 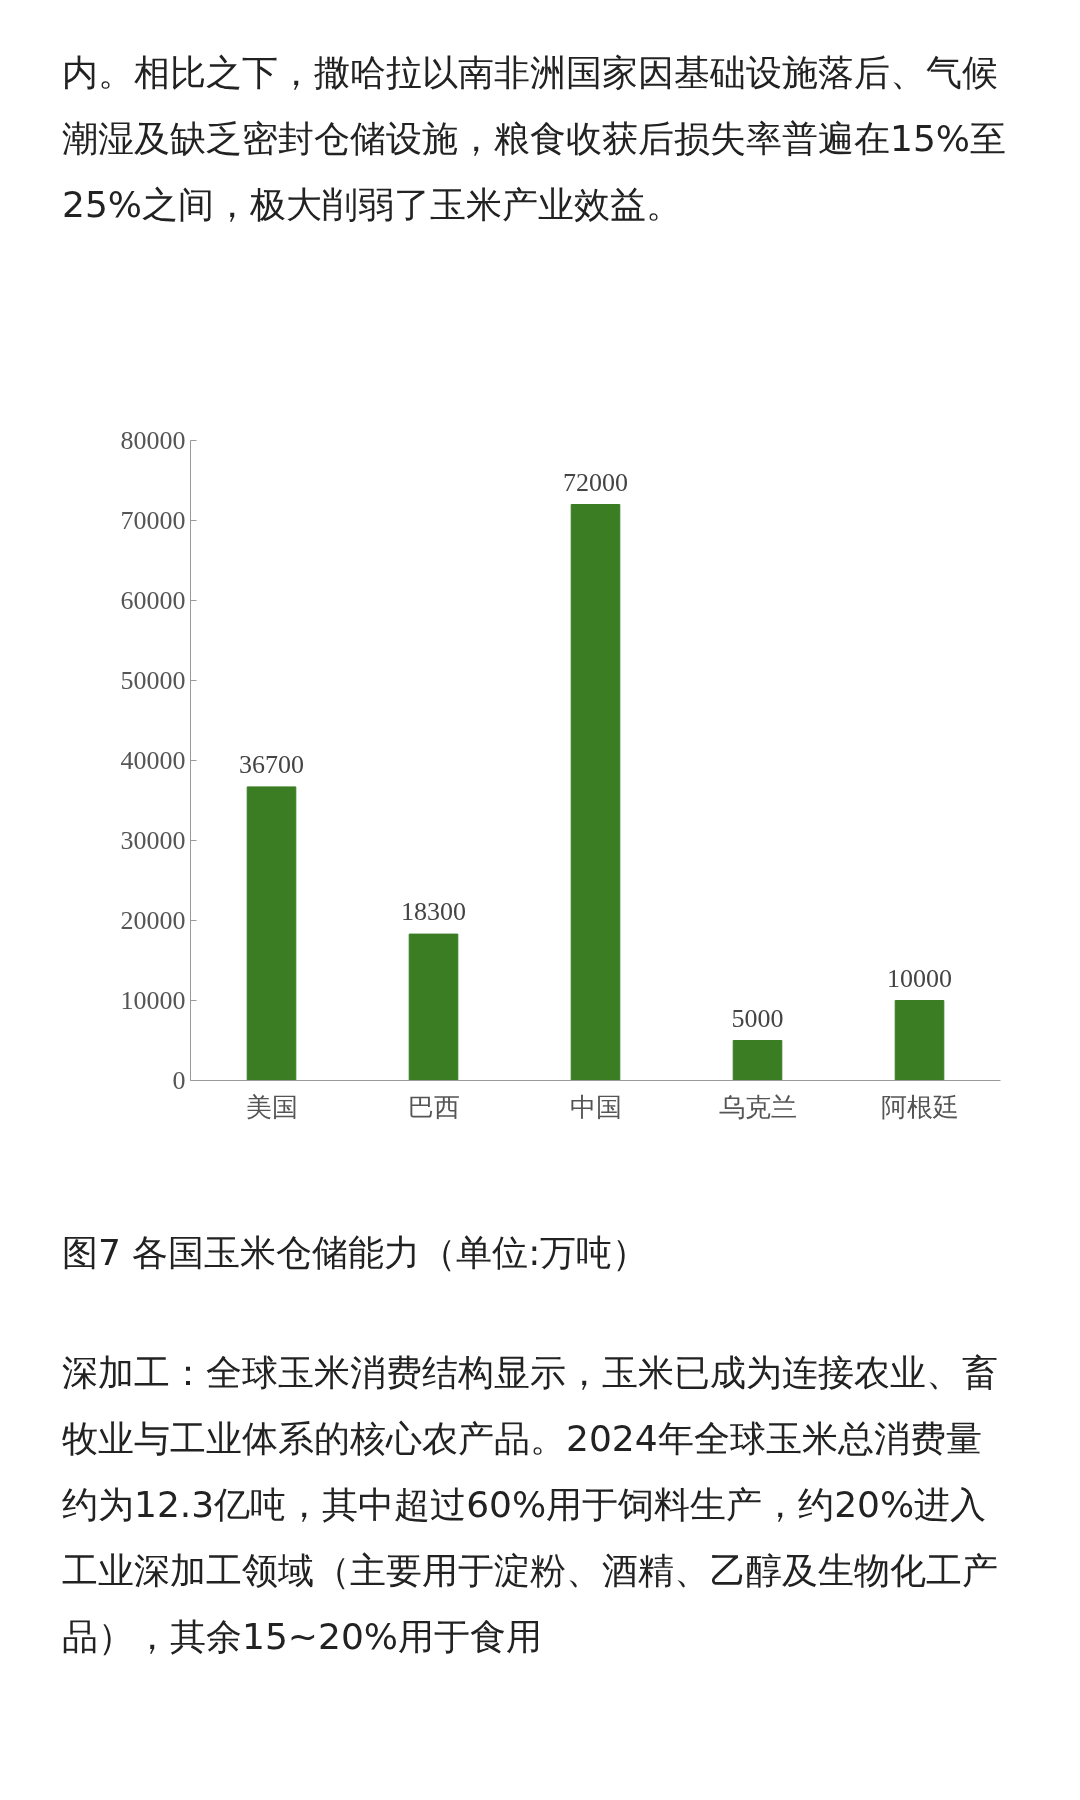 What do you see at coordinates (534, 139) in the screenshot?
I see `text: 内。相比之下，撒哈拉以南非洲国家因基础设施落后、气候潮湿及缺乏密封仓储设施，粮食收获后损失率普遍在15%至25%之间，极大削弱了玉米产业效益。` at bounding box center [534, 139].